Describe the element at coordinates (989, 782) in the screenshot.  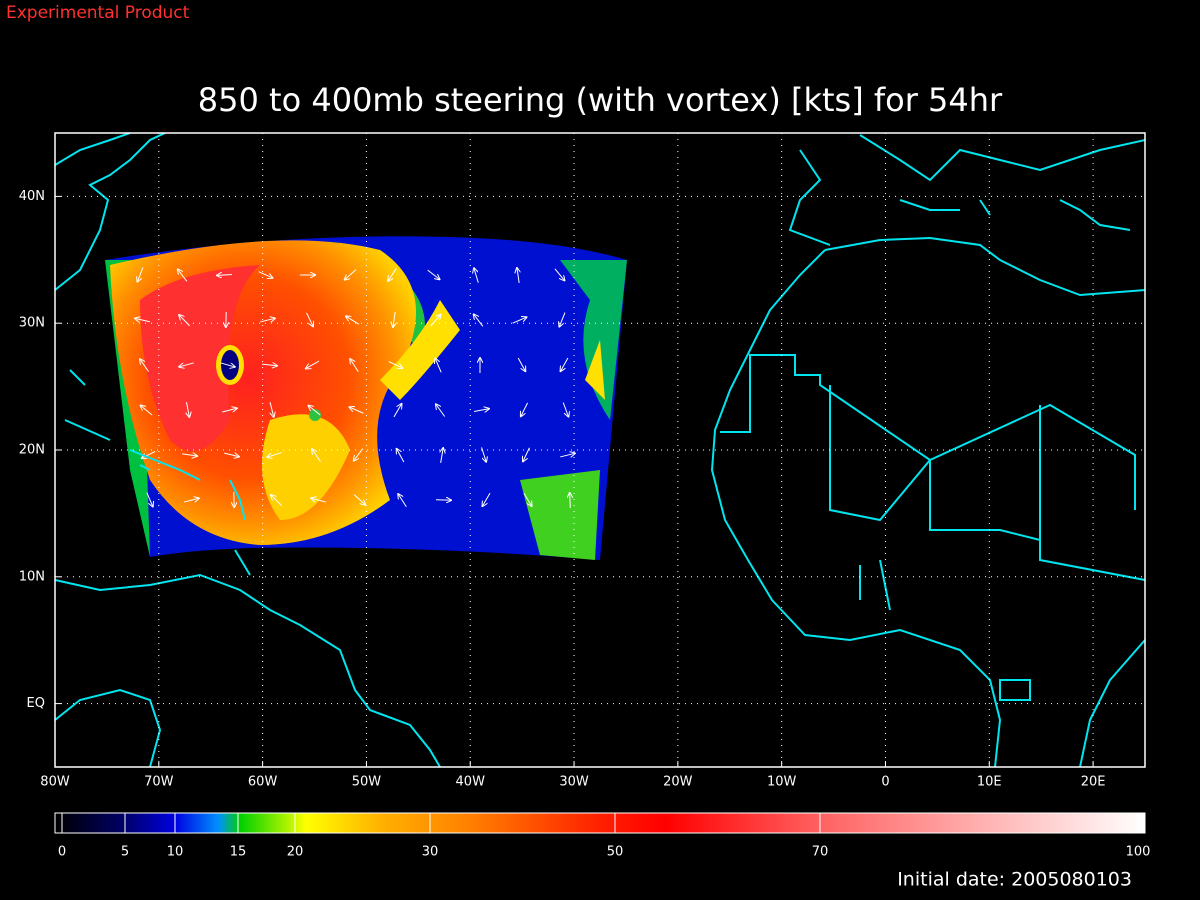
I see `x-tick-label: 10E` at that location.